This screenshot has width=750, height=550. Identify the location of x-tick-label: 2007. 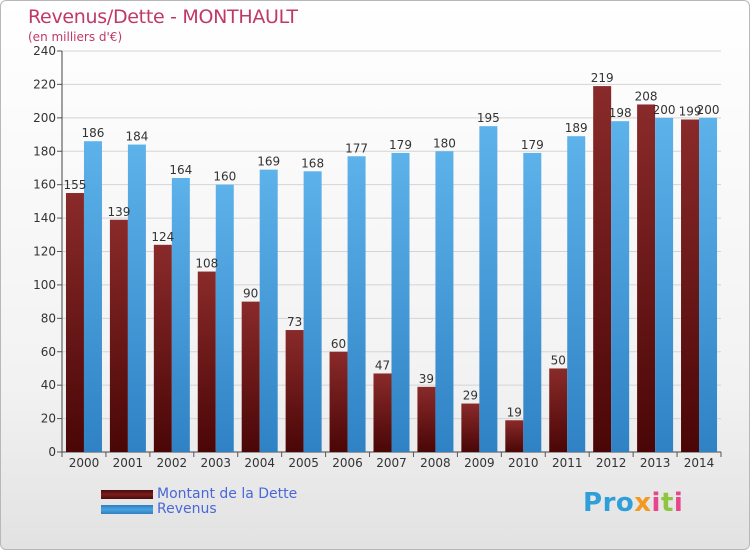
(391, 463).